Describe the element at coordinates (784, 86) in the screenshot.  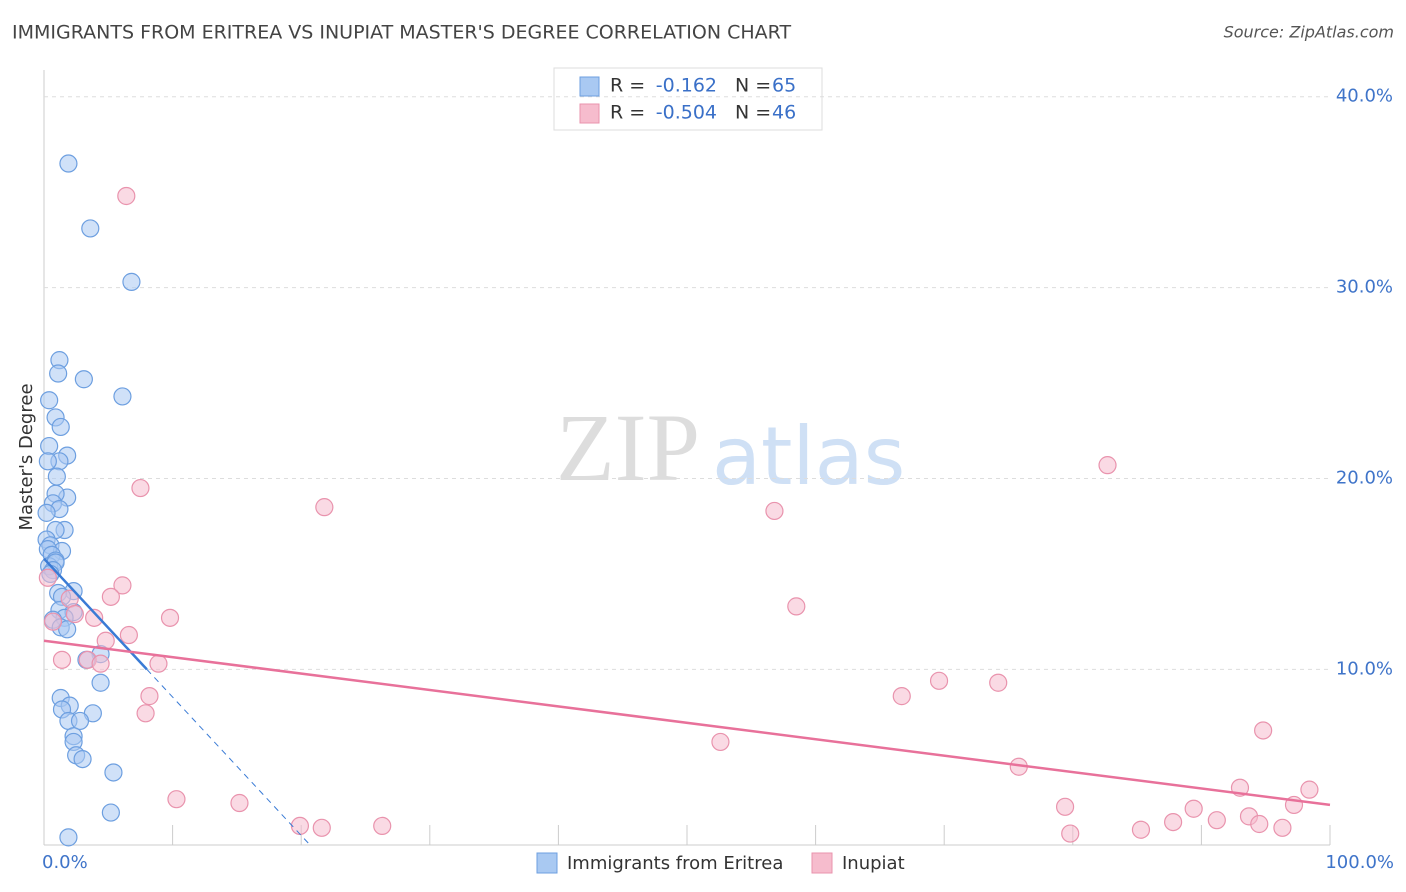
I see `stat-value: 65` at that location.